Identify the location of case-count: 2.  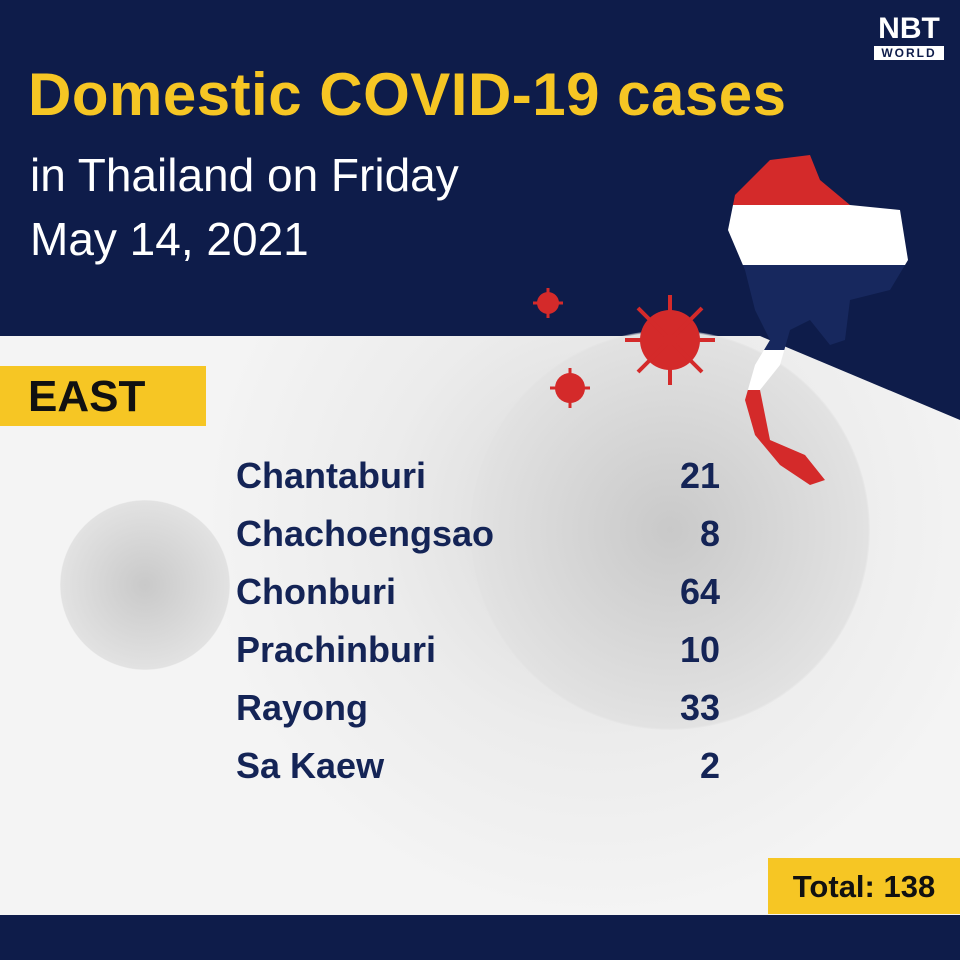
(709, 765).